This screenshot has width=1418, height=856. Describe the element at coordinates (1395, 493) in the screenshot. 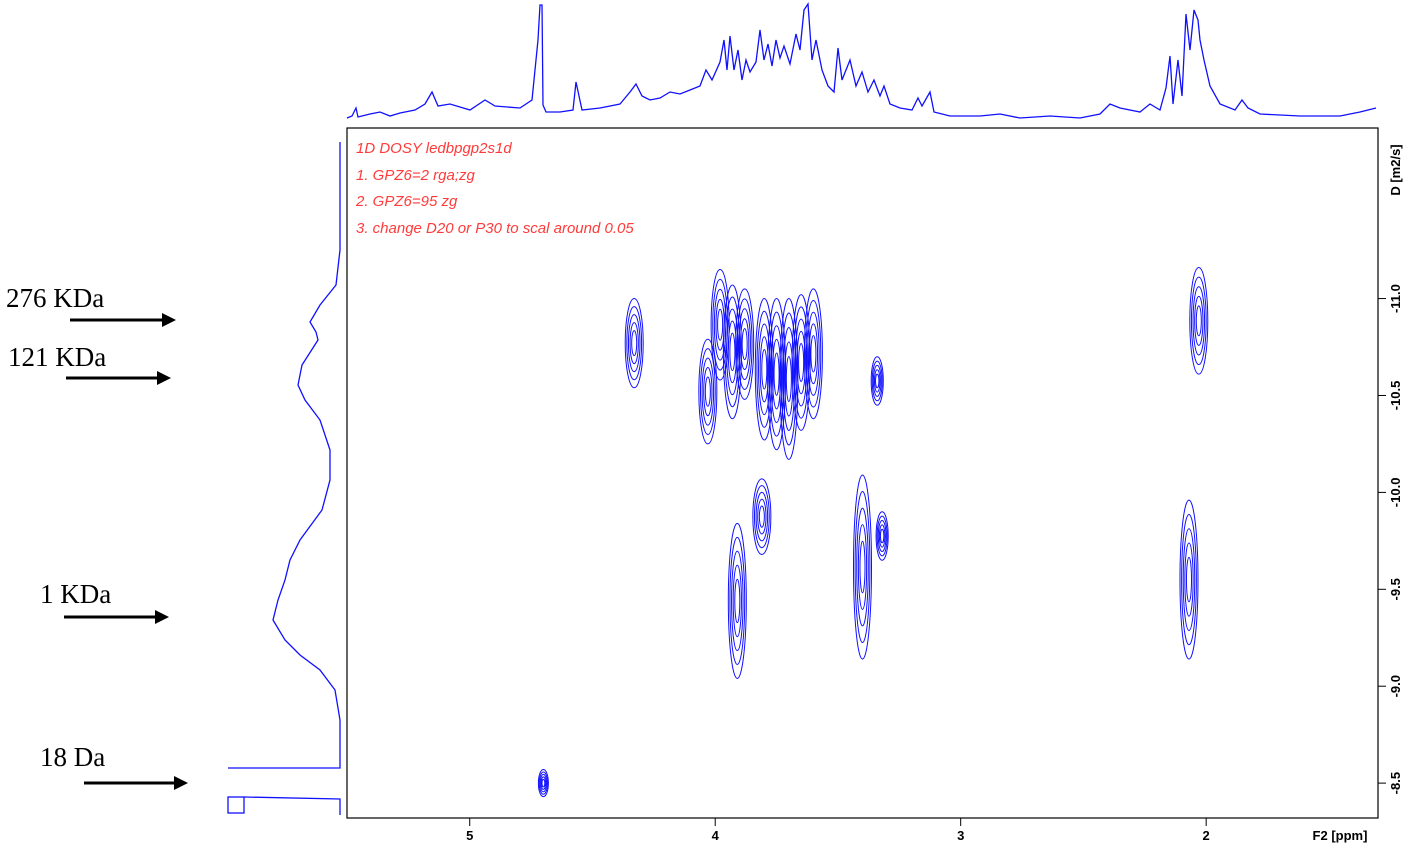

I see `y-tick-label: -10.0` at that location.